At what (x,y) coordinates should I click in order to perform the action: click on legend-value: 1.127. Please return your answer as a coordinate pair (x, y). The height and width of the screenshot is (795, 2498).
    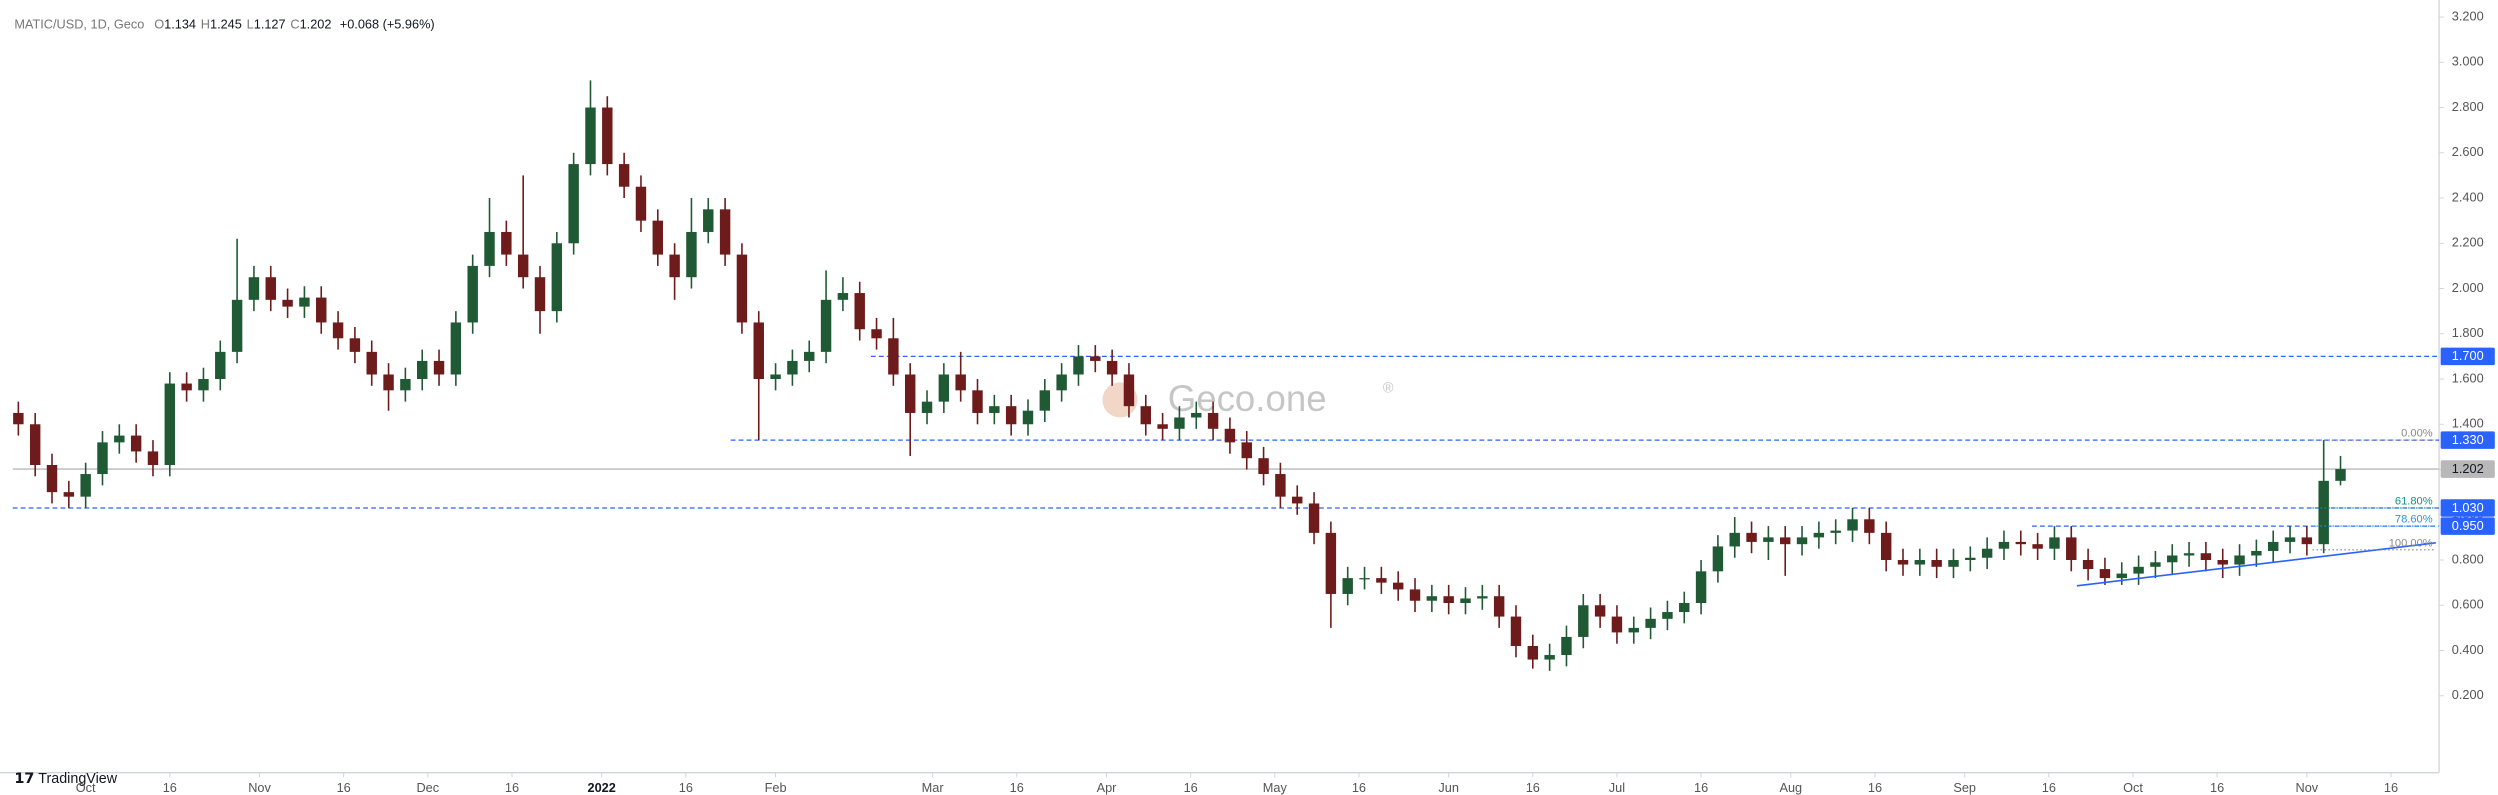
    Looking at the image, I should click on (270, 24).